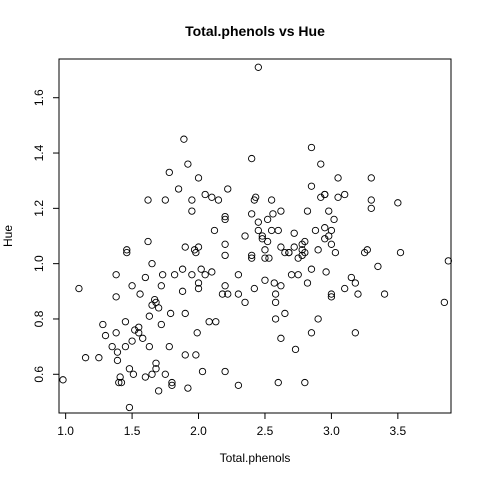 The height and width of the screenshot is (480, 480). What do you see at coordinates (8, 236) in the screenshot?
I see `y-axis-label: Hue` at bounding box center [8, 236].